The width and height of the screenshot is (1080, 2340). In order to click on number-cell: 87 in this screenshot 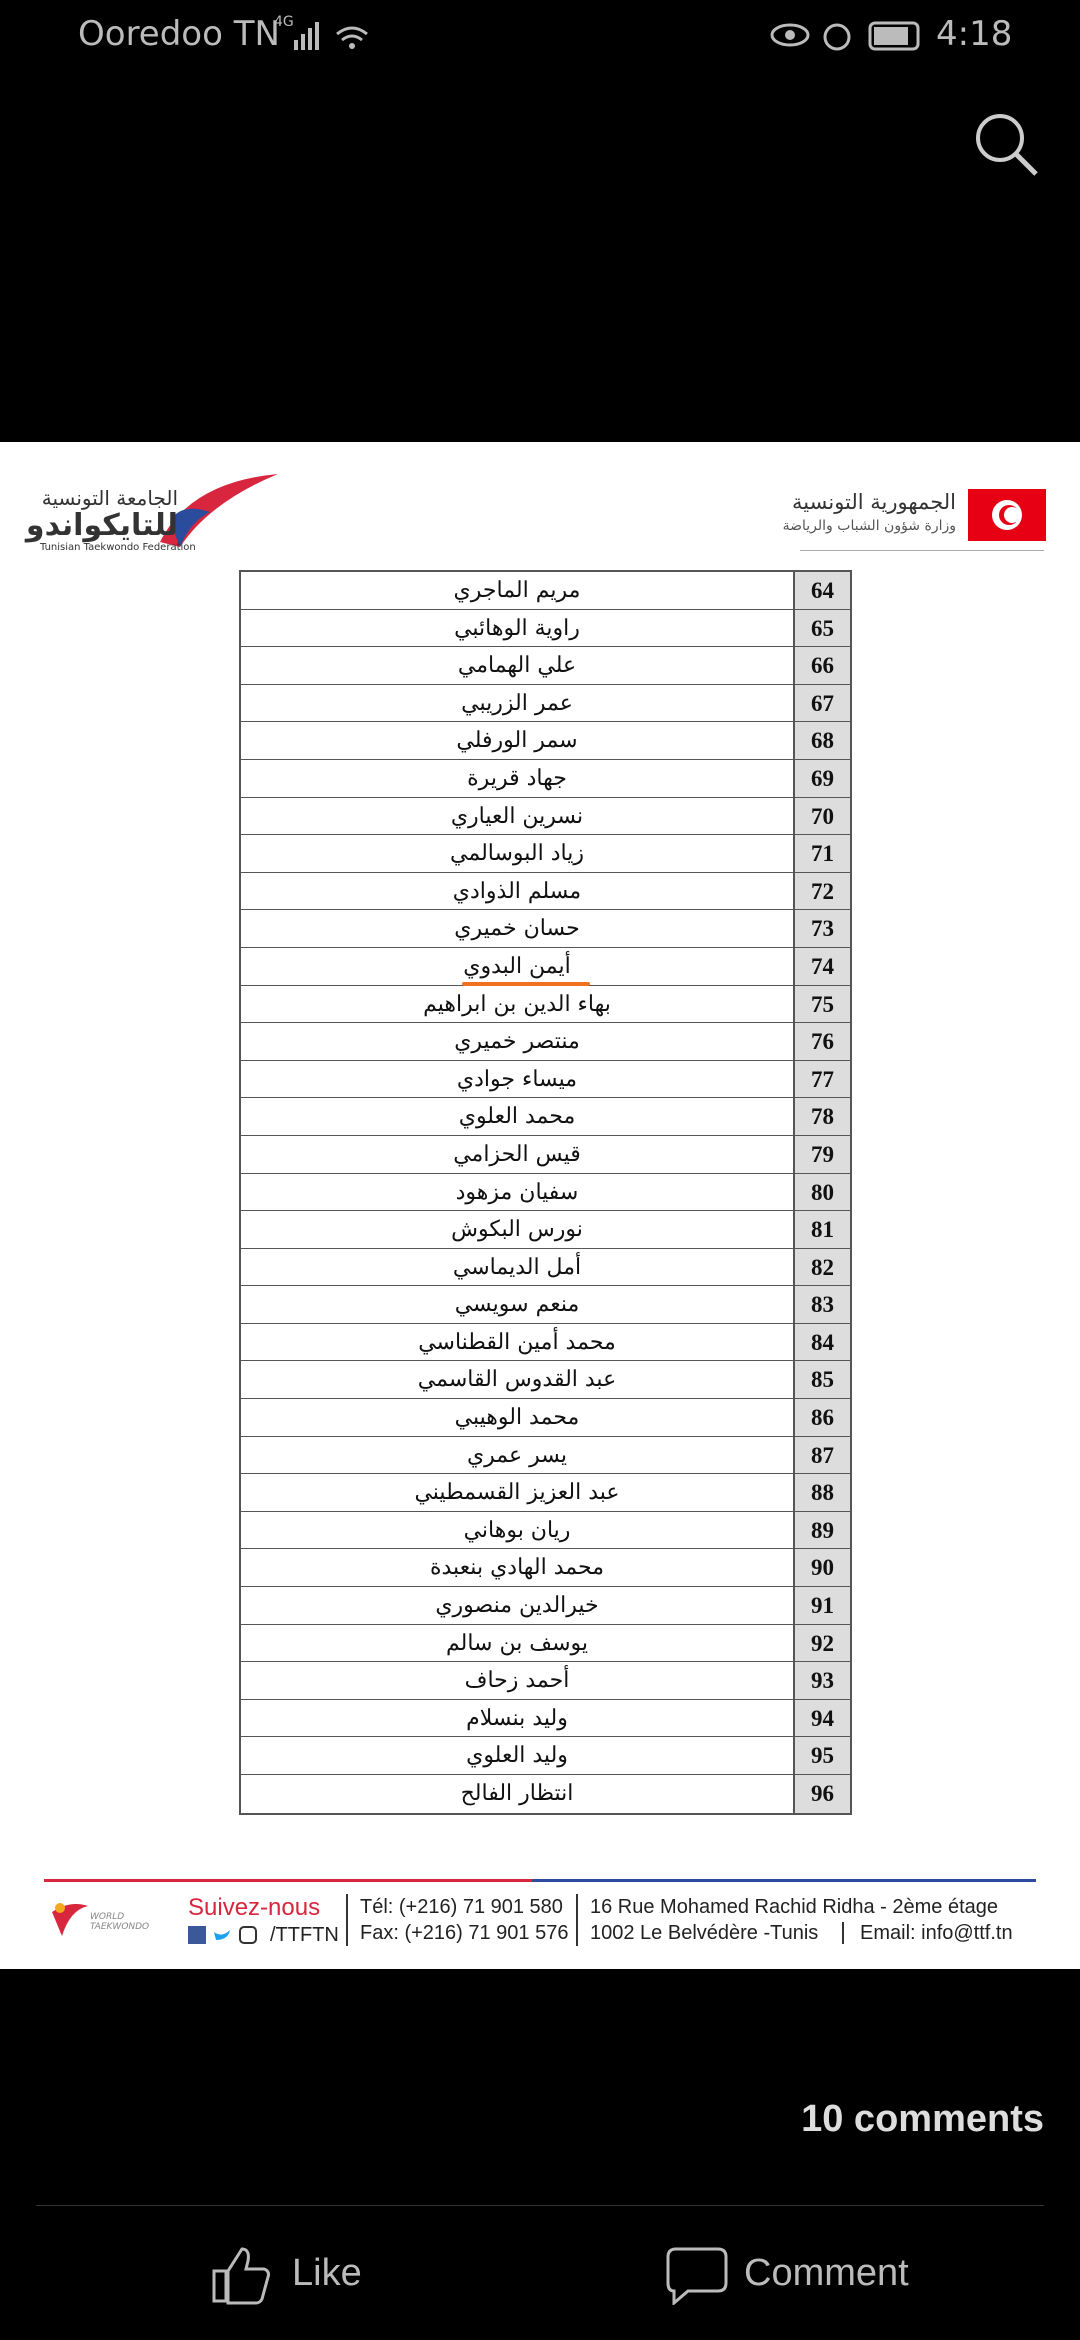, I will do `click(821, 1455)`.